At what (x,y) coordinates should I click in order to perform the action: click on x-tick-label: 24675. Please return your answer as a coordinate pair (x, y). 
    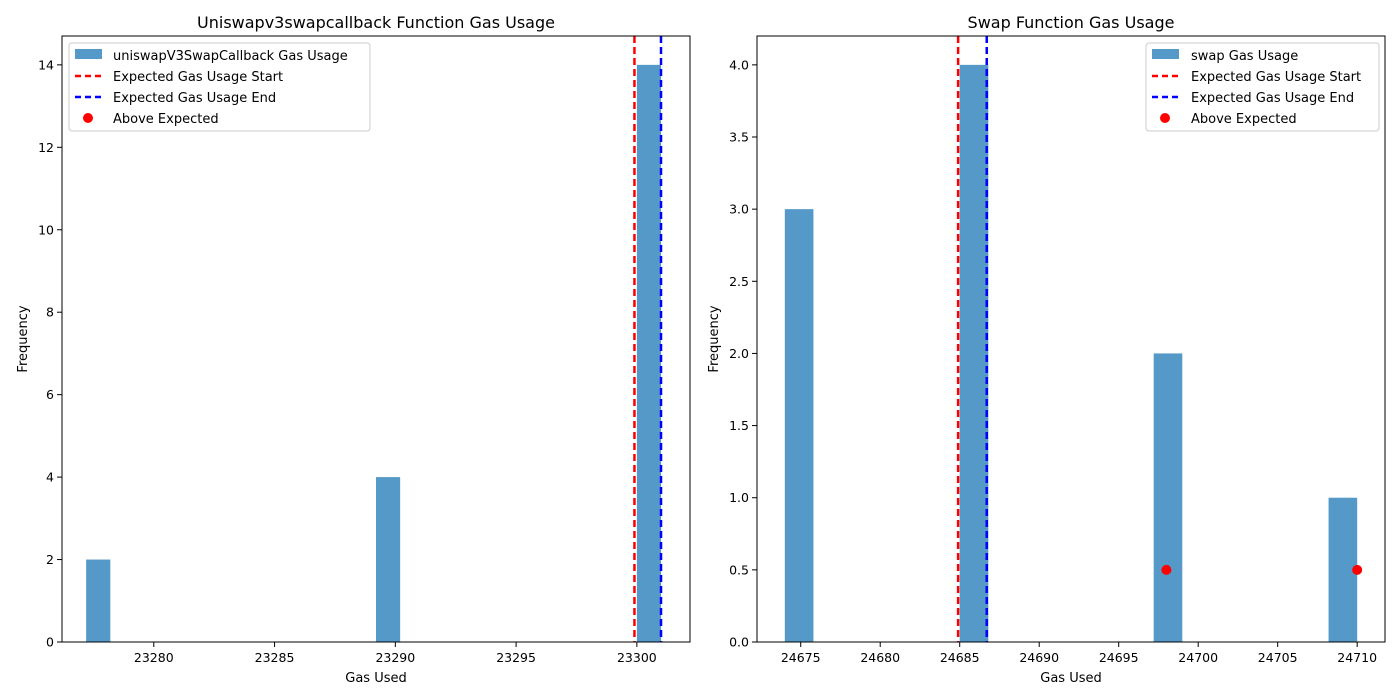
    Looking at the image, I should click on (801, 657).